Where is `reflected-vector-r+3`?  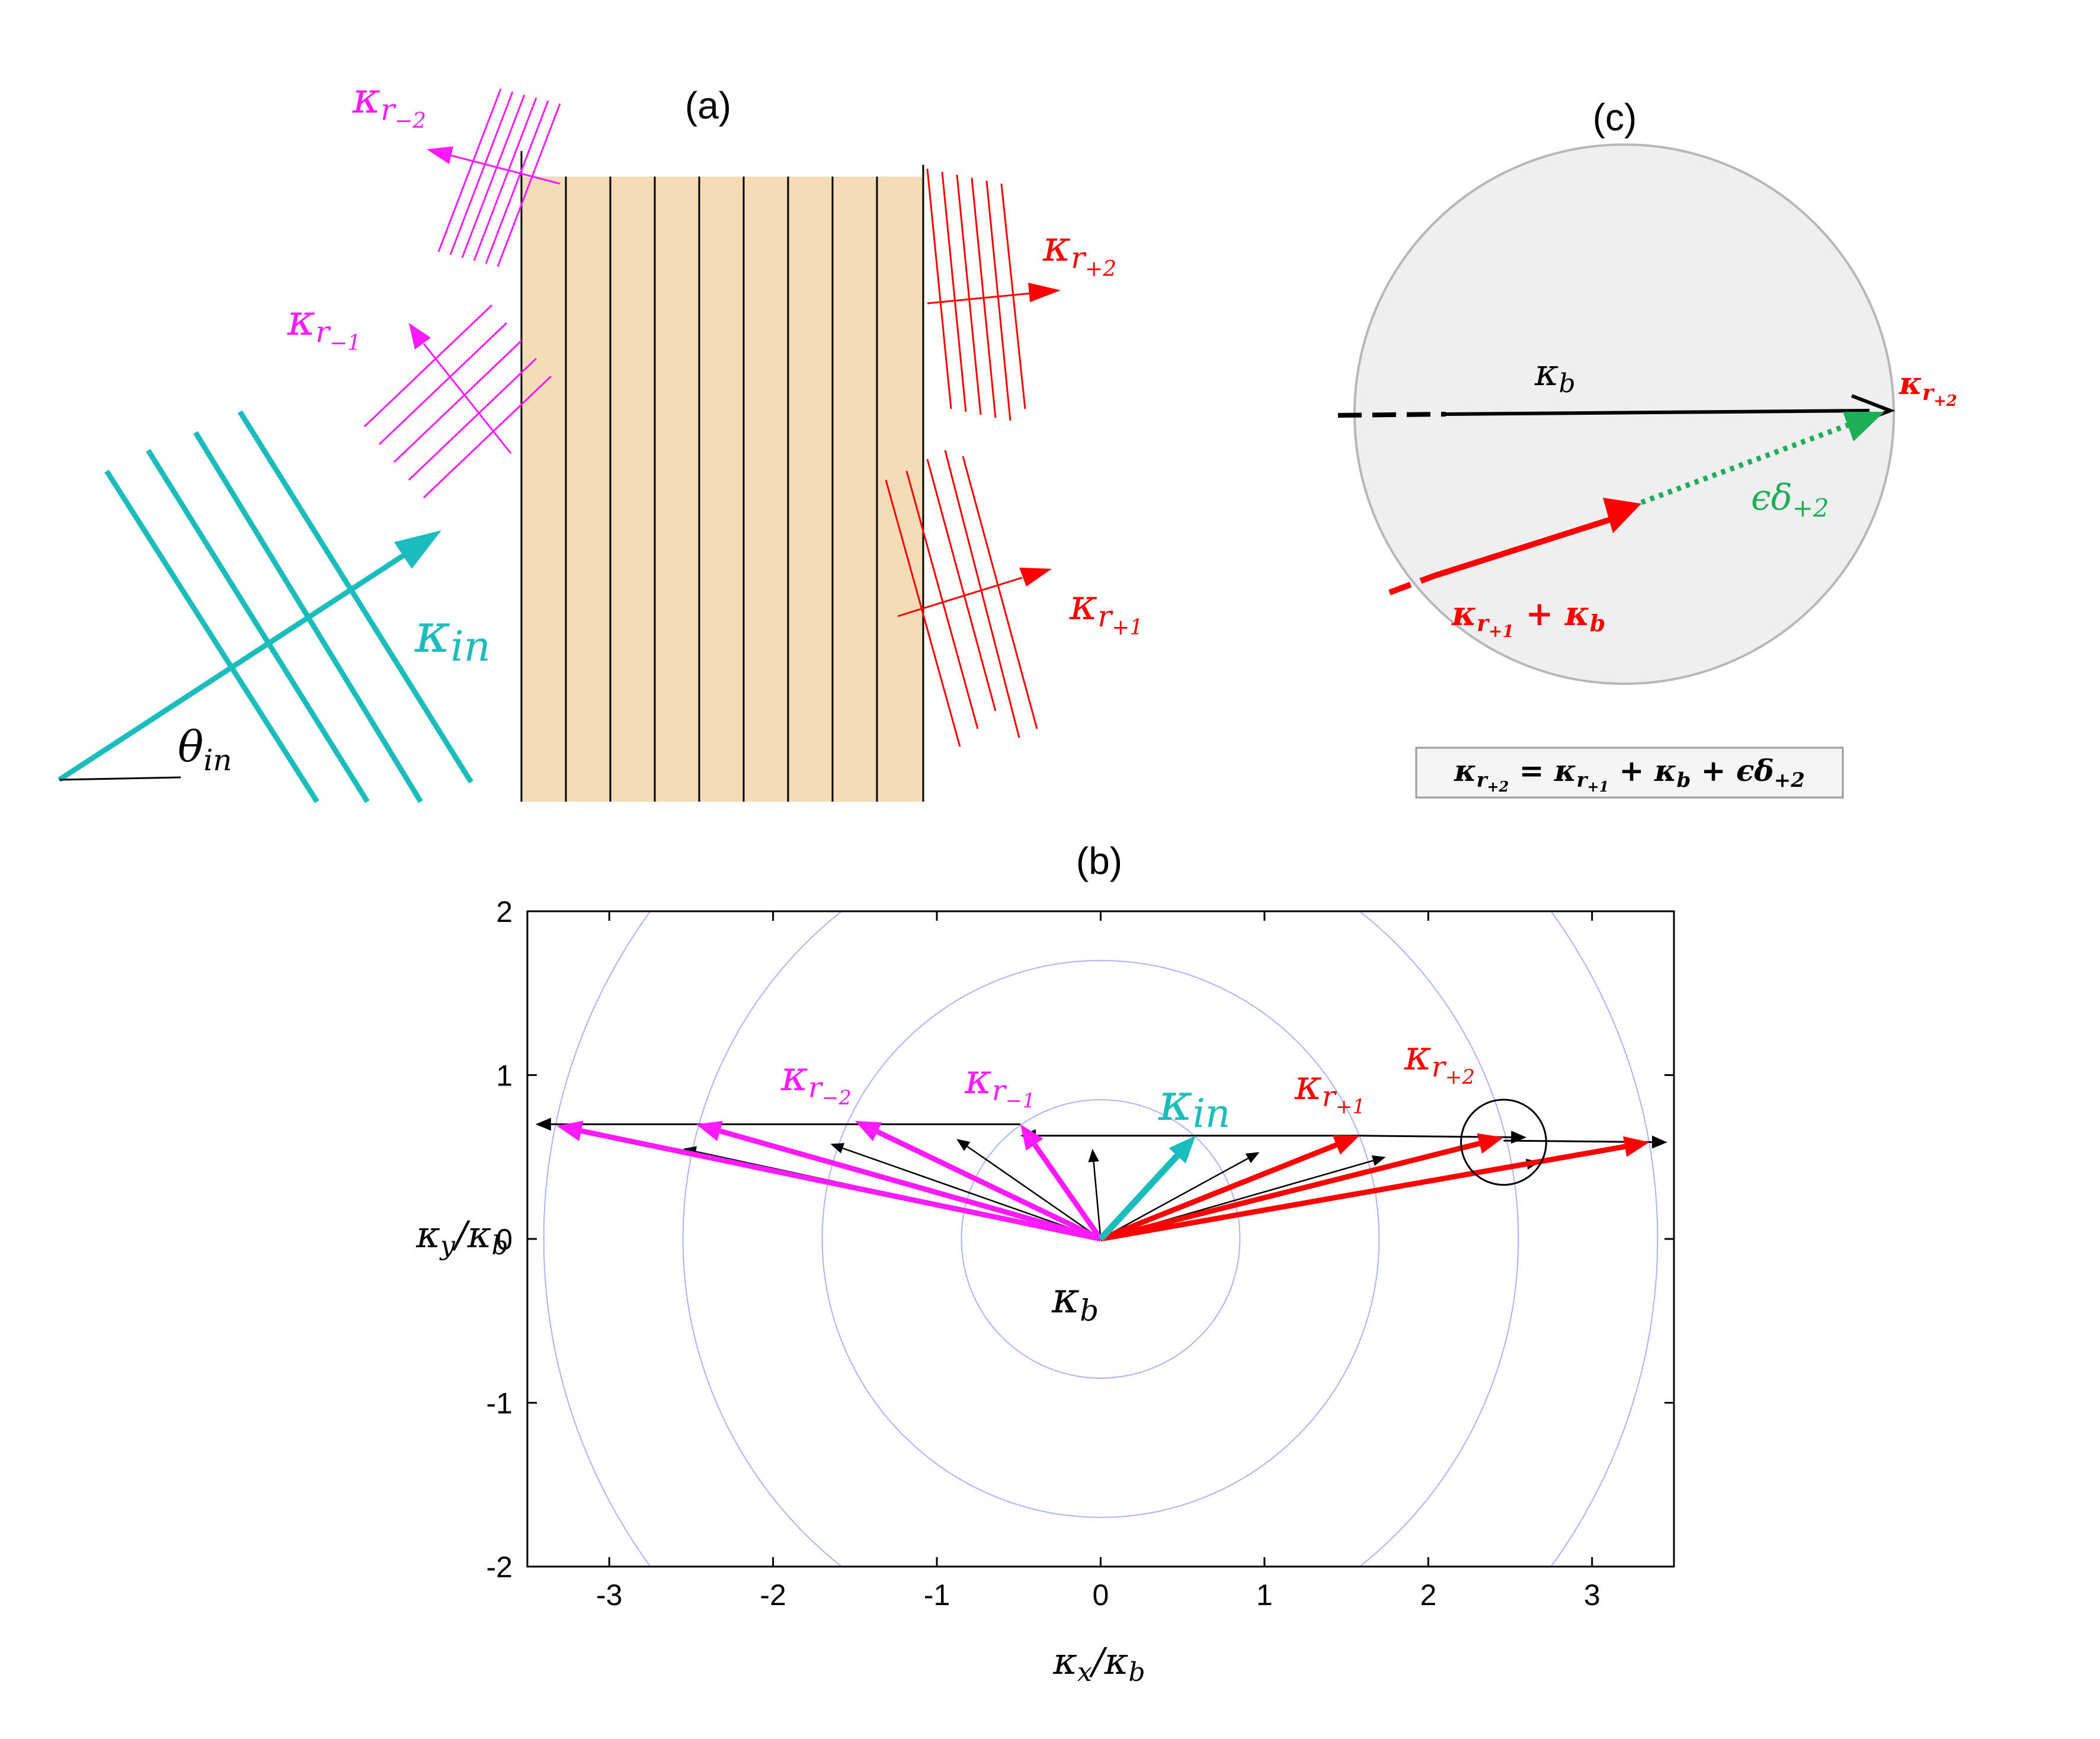
reflected-vector-r+3 is located at coordinates (1375, 1189).